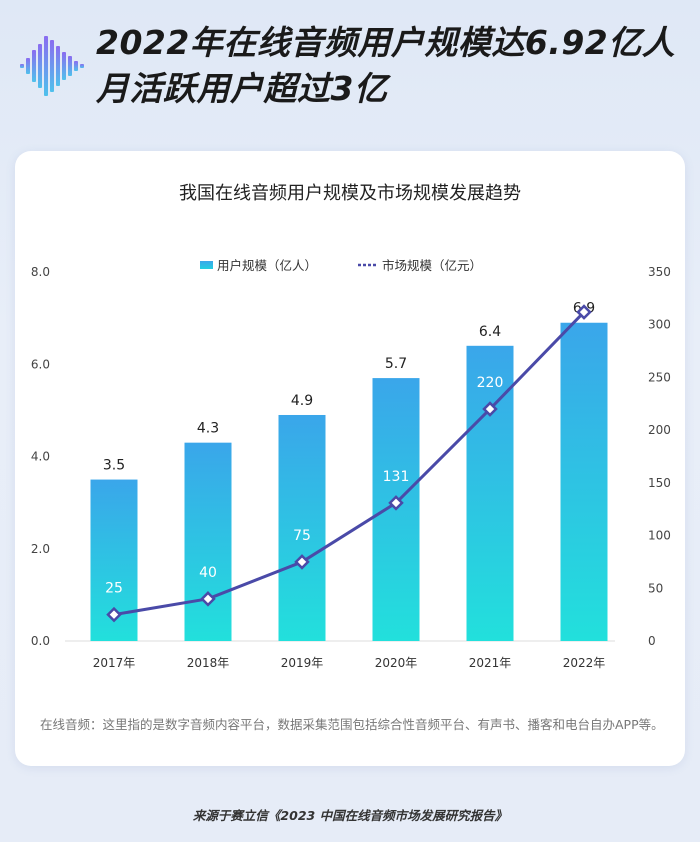 This screenshot has width=700, height=842. Describe the element at coordinates (659, 536) in the screenshot. I see `right-axis-tick-label: 100` at that location.